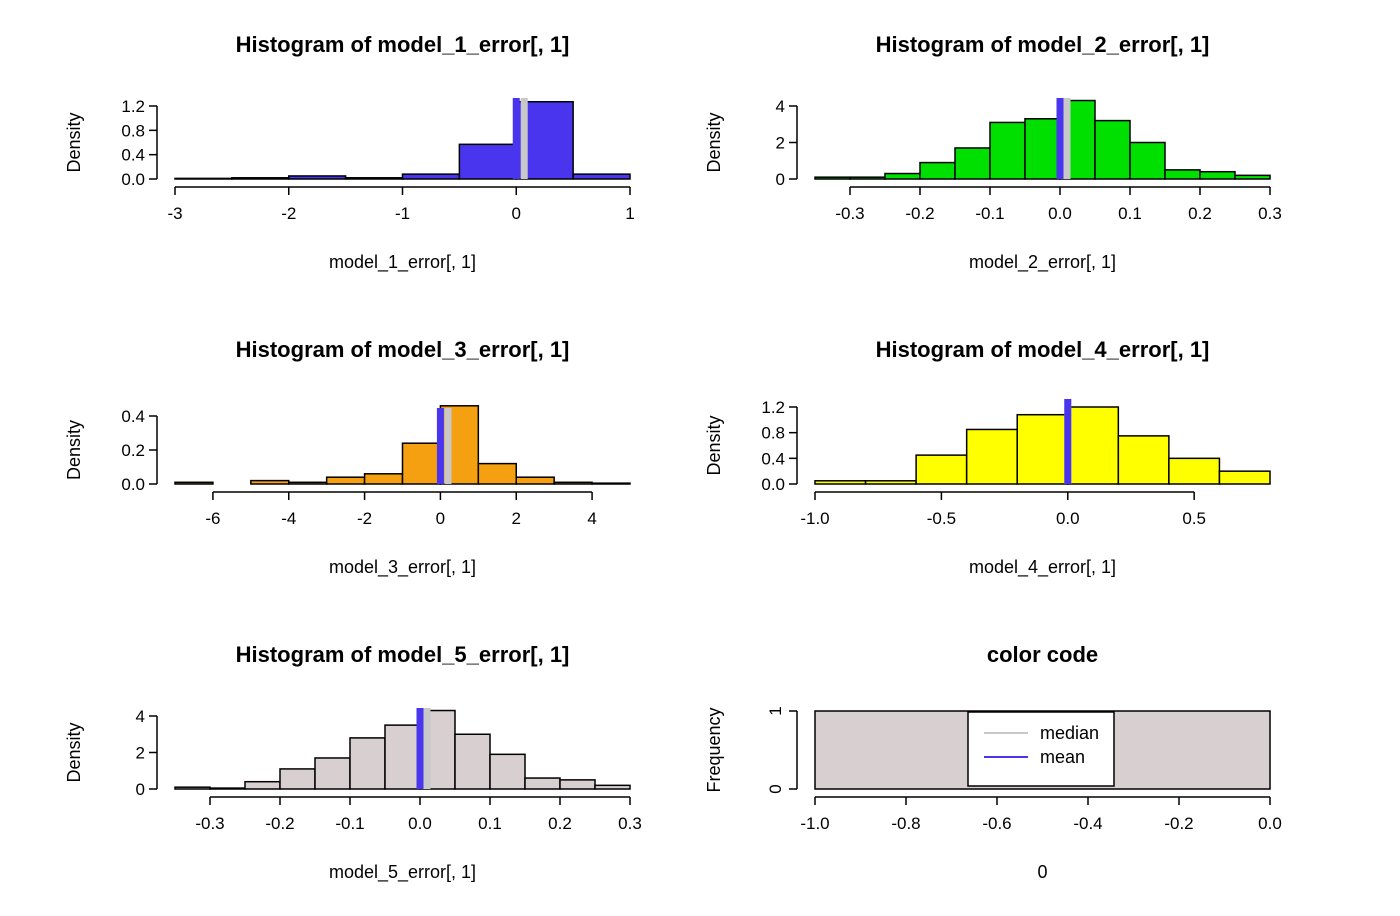 The width and height of the screenshot is (1400, 916). I want to click on x-tick-label: -4, so click(288, 518).